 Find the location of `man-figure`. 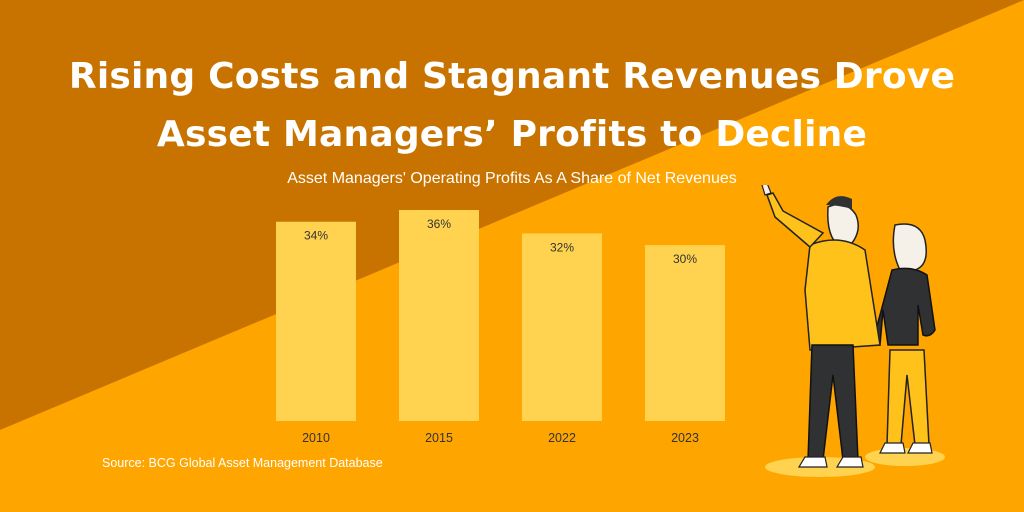

man-figure is located at coordinates (821, 326).